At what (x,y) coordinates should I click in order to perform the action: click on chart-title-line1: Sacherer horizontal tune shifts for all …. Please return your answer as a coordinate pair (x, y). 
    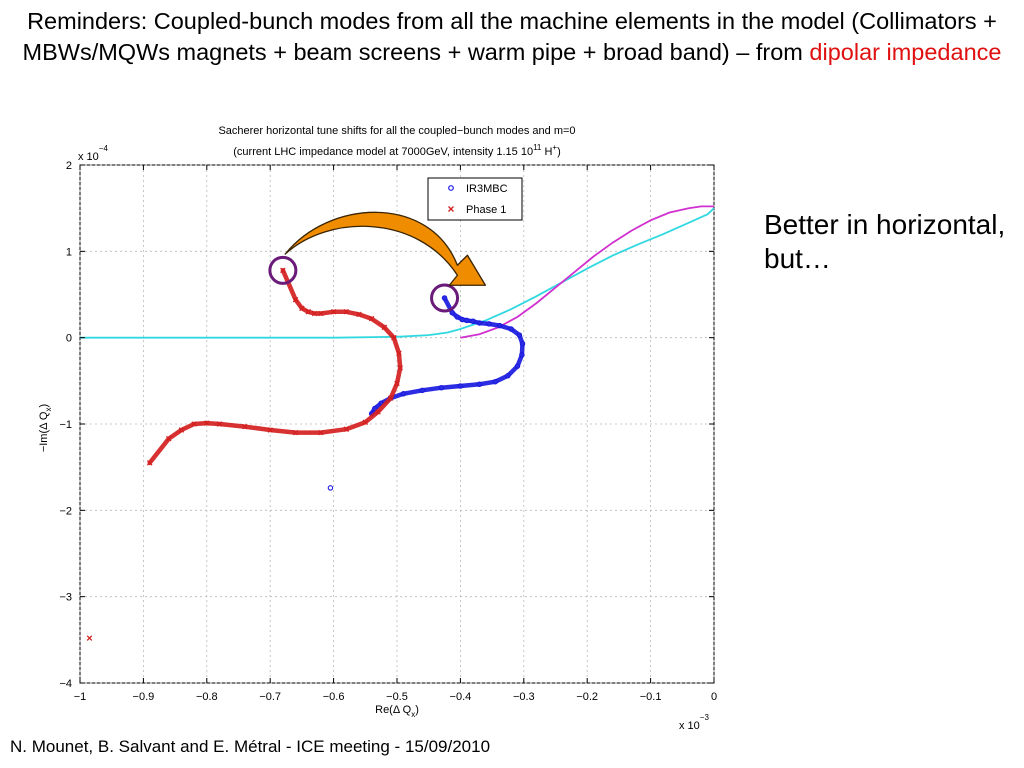
    Looking at the image, I should click on (396, 131).